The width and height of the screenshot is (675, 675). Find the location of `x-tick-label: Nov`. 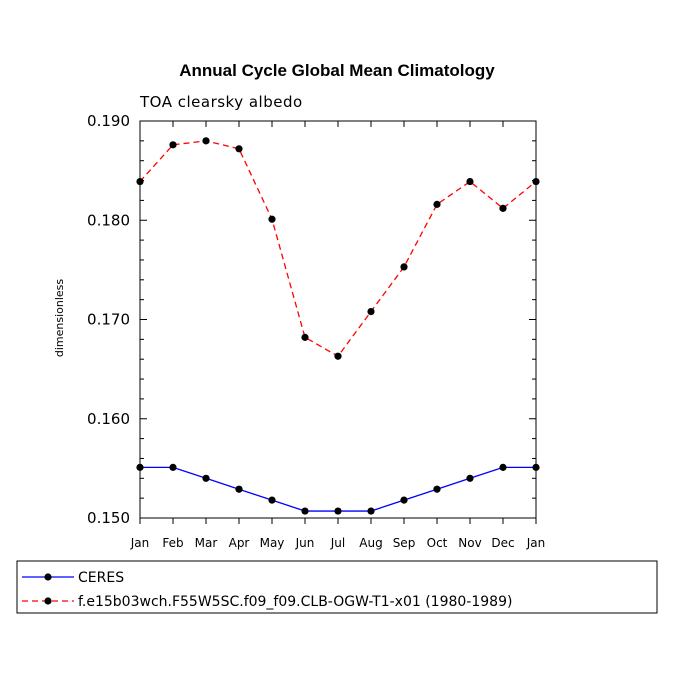

x-tick-label: Nov is located at coordinates (469, 543).